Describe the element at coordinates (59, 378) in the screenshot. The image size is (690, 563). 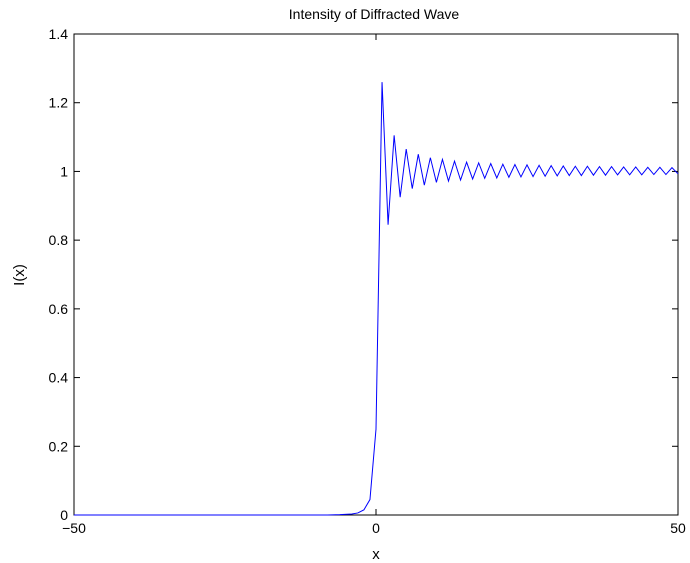
I see `y-tick-label: 0.4` at that location.